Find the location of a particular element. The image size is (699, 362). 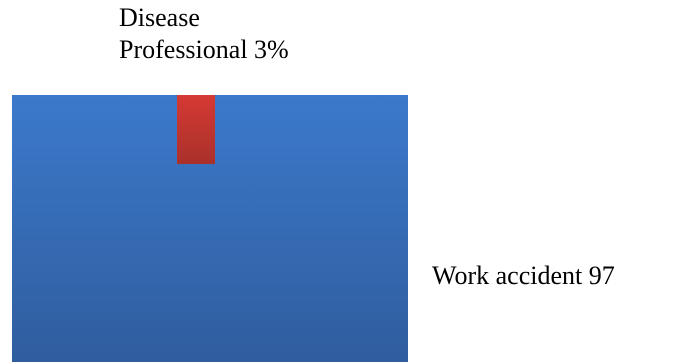

bar-professional-disease is located at coordinates (196, 129).